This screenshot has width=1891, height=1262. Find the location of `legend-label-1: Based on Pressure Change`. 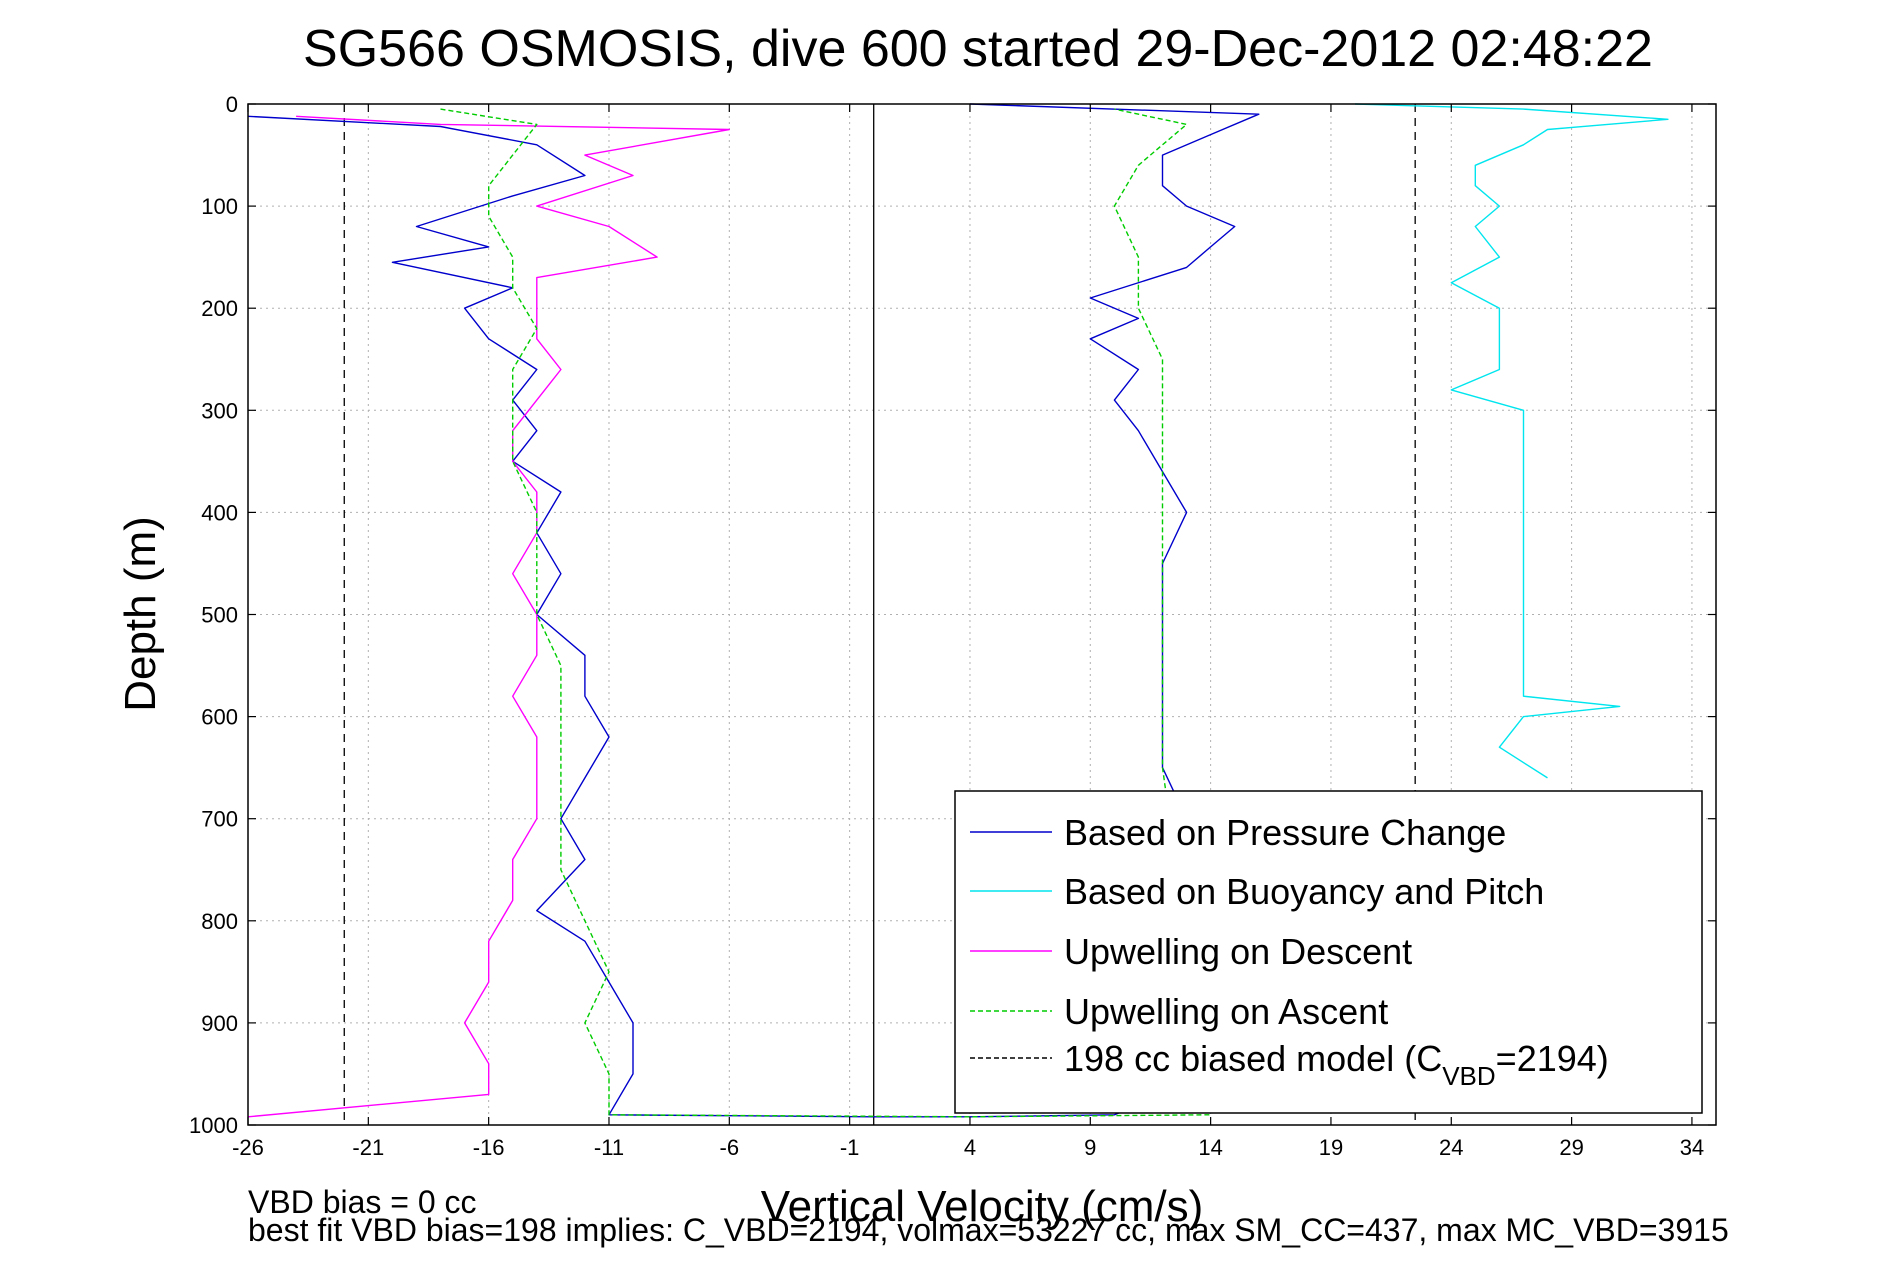

legend-label-1: Based on Pressure Change is located at coordinates (1285, 832).